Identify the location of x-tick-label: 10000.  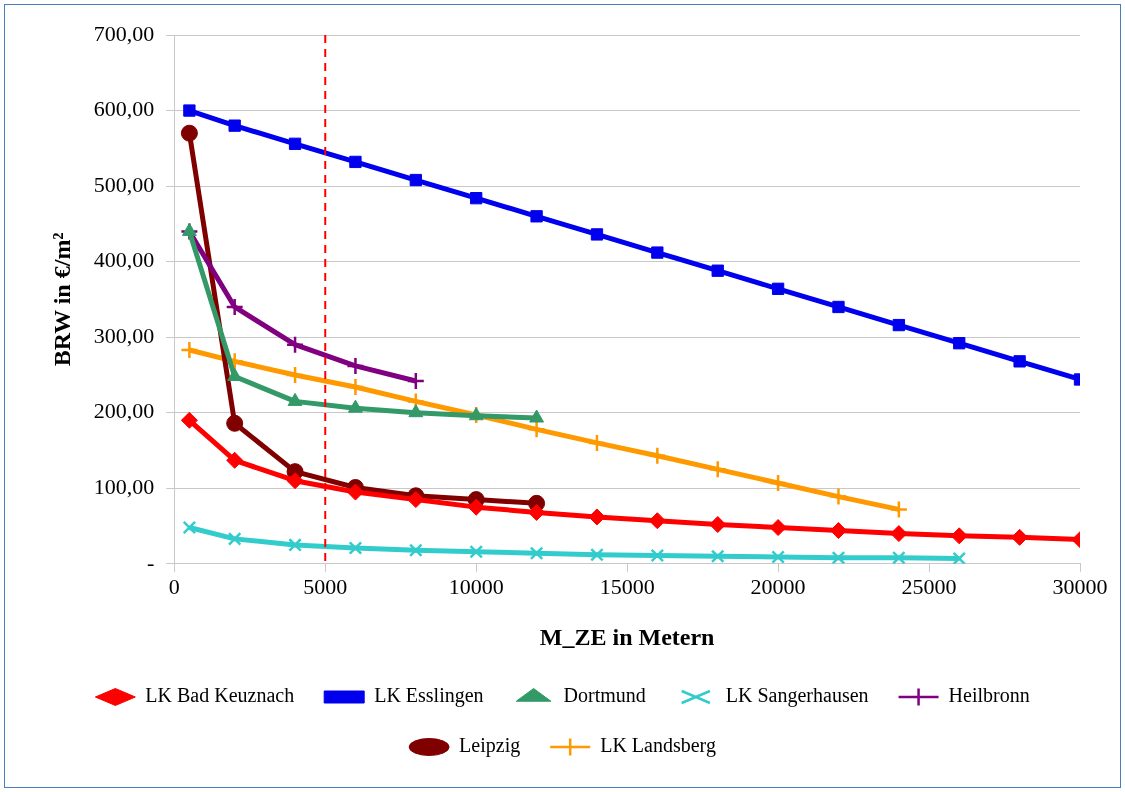
(476, 586).